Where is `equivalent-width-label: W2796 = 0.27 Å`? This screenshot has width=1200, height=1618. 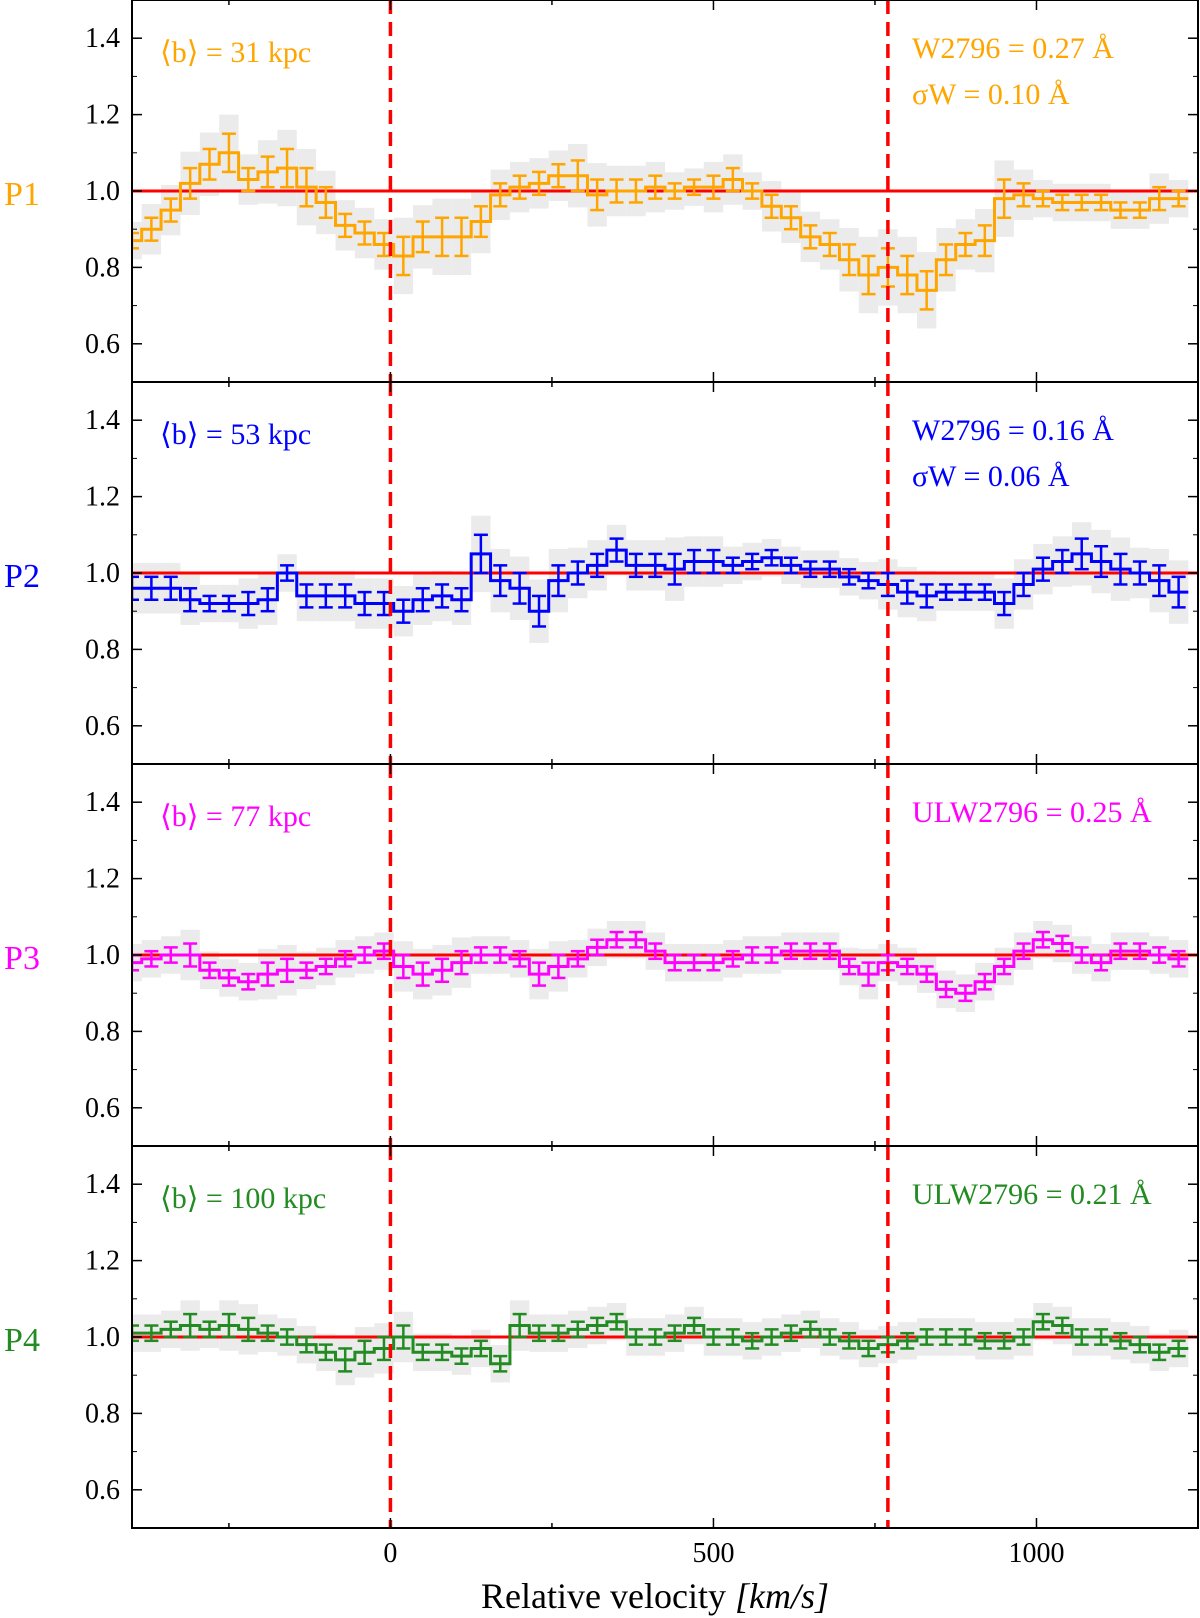
equivalent-width-label: W2796 = 0.27 Å is located at coordinates (1013, 48).